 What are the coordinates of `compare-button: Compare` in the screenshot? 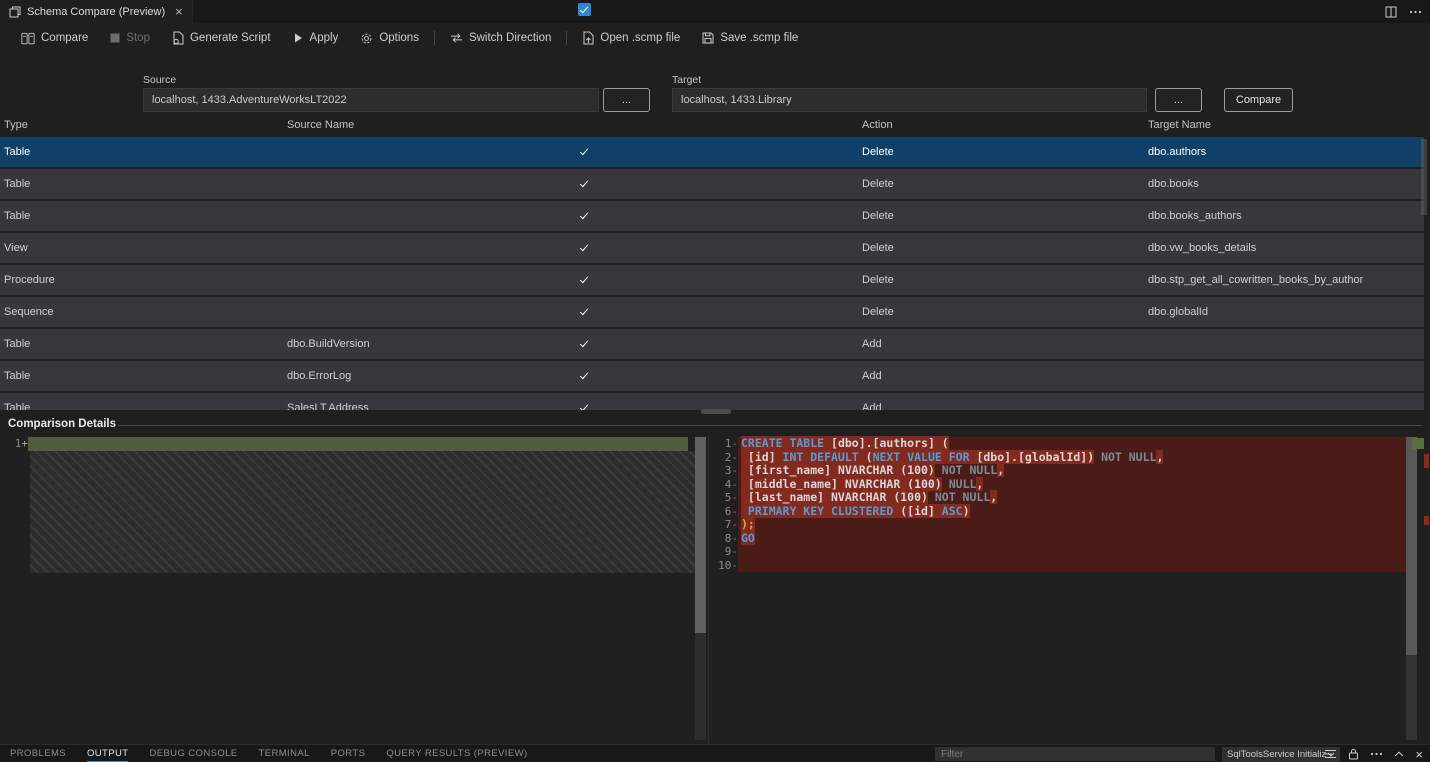 It's located at (1258, 100).